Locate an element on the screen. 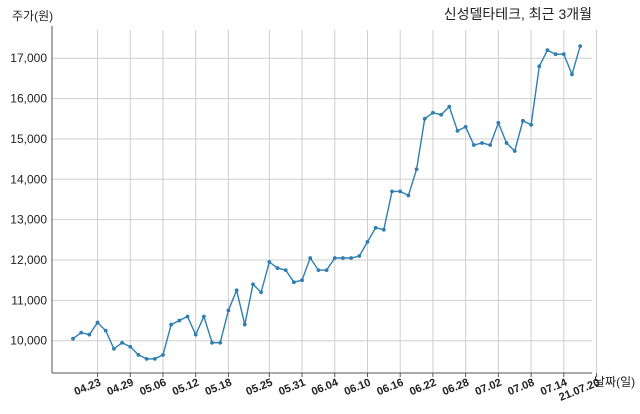  y-tick-label: 10,000 is located at coordinates (28, 341).